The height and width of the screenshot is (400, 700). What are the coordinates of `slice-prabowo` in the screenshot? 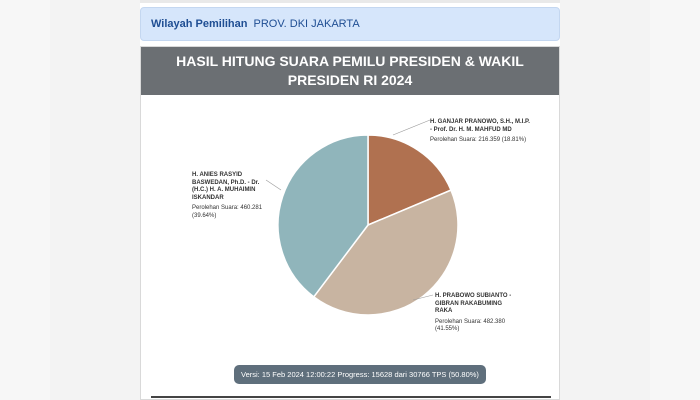 It's located at (385, 252).